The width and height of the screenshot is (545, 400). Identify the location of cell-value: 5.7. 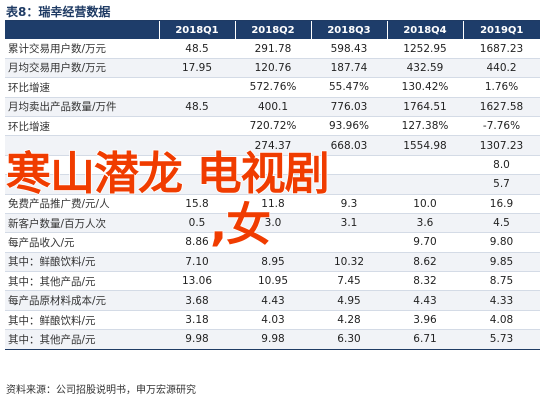
(501, 184).